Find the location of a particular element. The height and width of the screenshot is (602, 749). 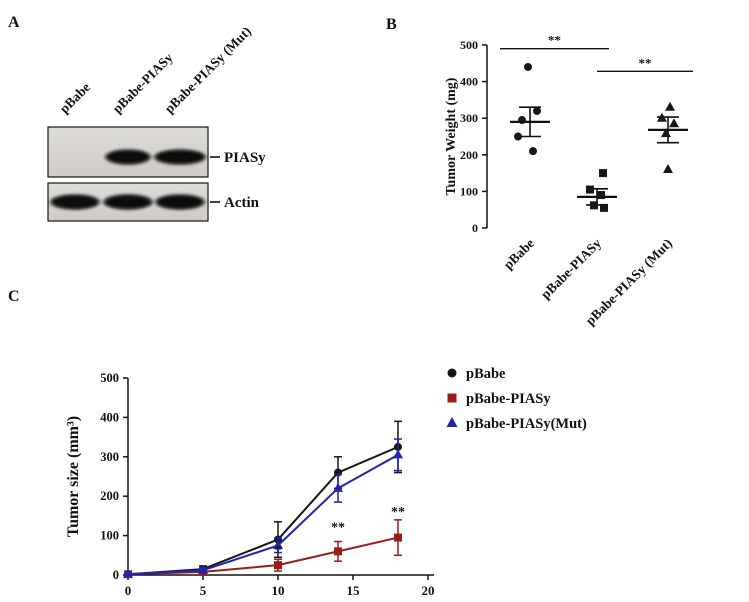

y-axis-label: Tumor Weight (mg) is located at coordinates (451, 136).